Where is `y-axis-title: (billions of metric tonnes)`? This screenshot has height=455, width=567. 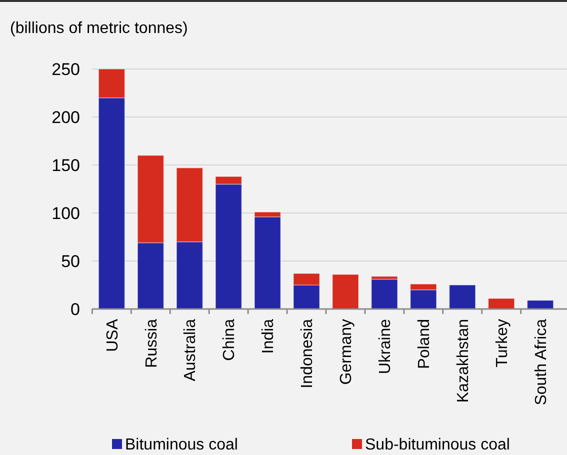
y-axis-title: (billions of metric tonnes) is located at coordinates (99, 28).